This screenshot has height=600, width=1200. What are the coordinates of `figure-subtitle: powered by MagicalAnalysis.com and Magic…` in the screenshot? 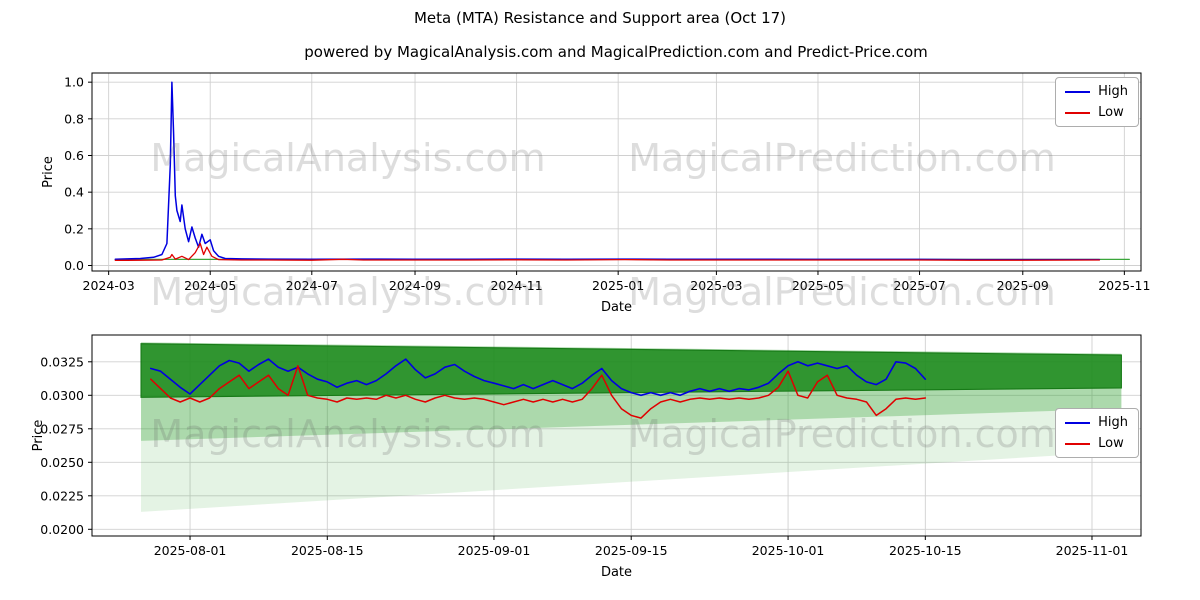 It's located at (616, 52).